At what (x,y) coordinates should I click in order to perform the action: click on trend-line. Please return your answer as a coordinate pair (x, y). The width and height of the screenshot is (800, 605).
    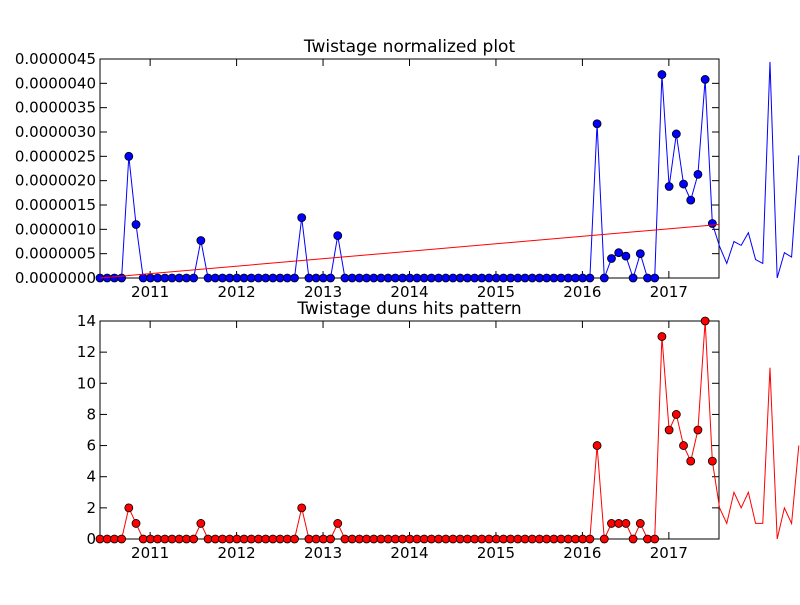
    Looking at the image, I should click on (409, 251).